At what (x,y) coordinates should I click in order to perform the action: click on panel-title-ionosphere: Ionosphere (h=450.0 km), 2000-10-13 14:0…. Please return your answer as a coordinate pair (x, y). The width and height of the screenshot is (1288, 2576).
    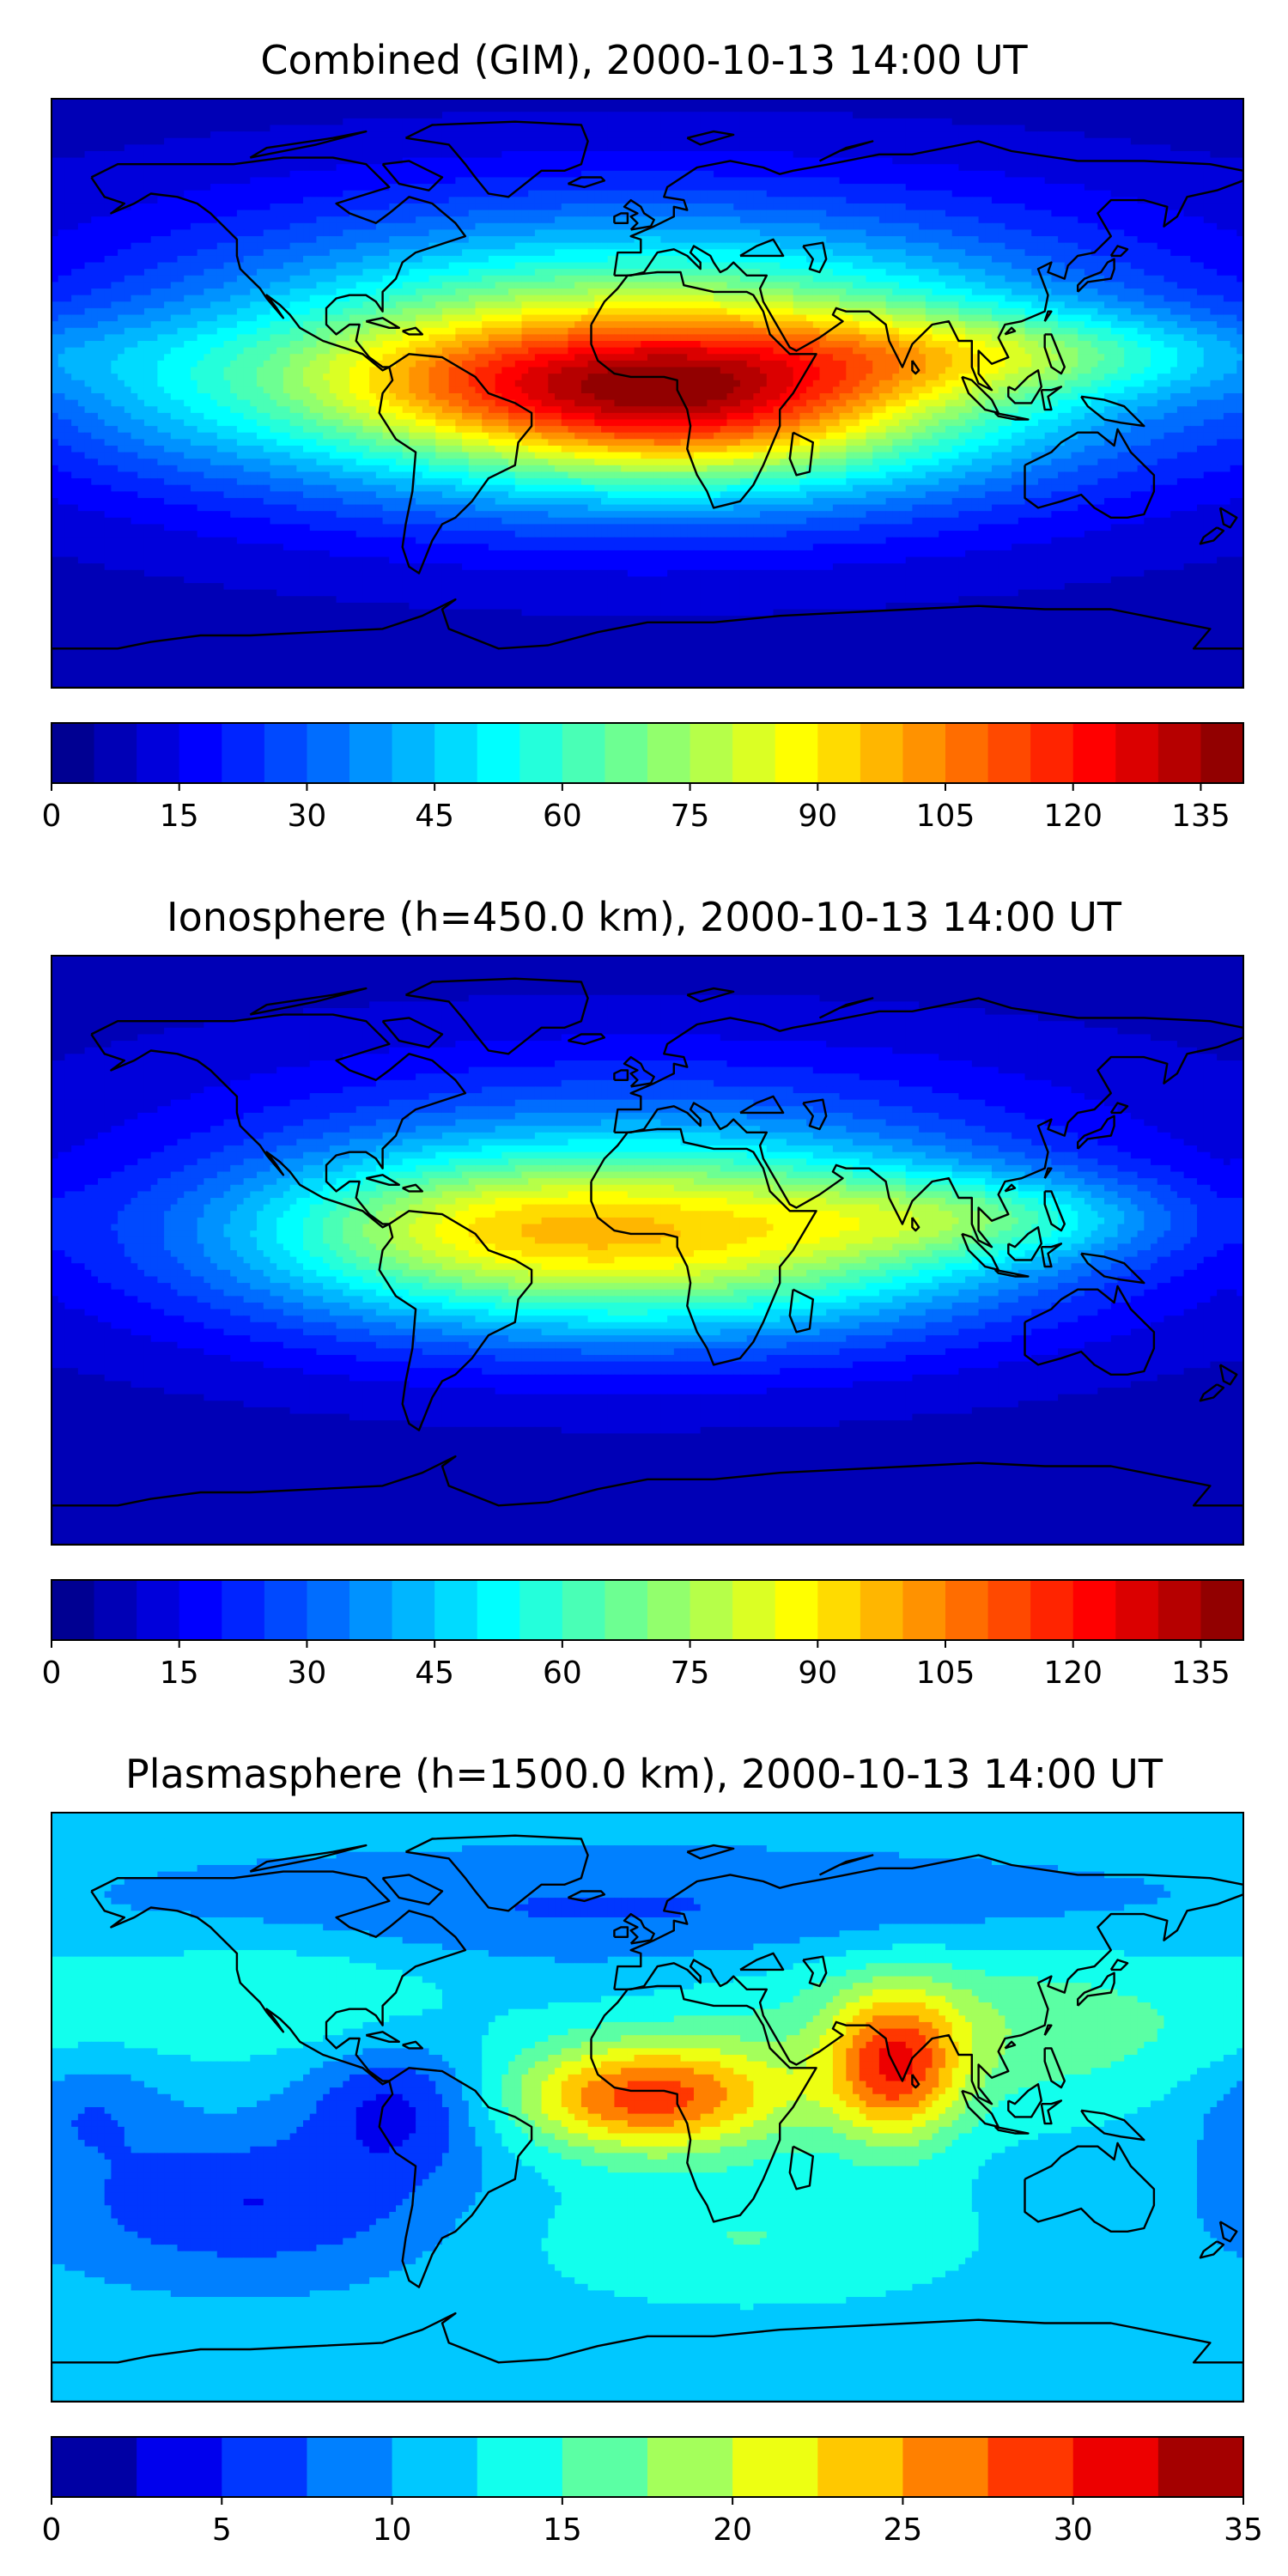
    Looking at the image, I should click on (644, 917).